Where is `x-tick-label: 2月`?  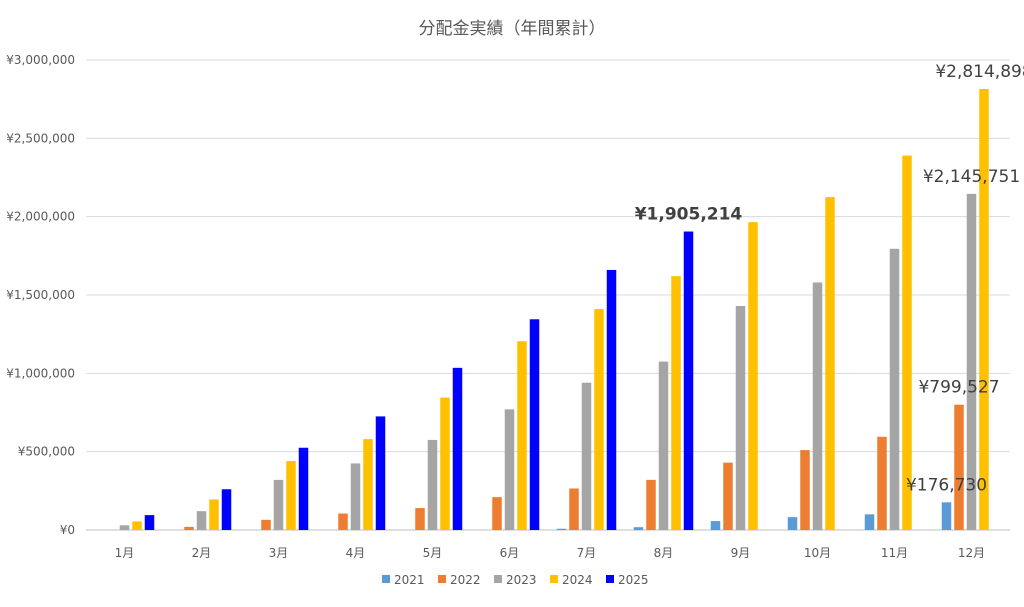
x-tick-label: 2月 is located at coordinates (202, 553).